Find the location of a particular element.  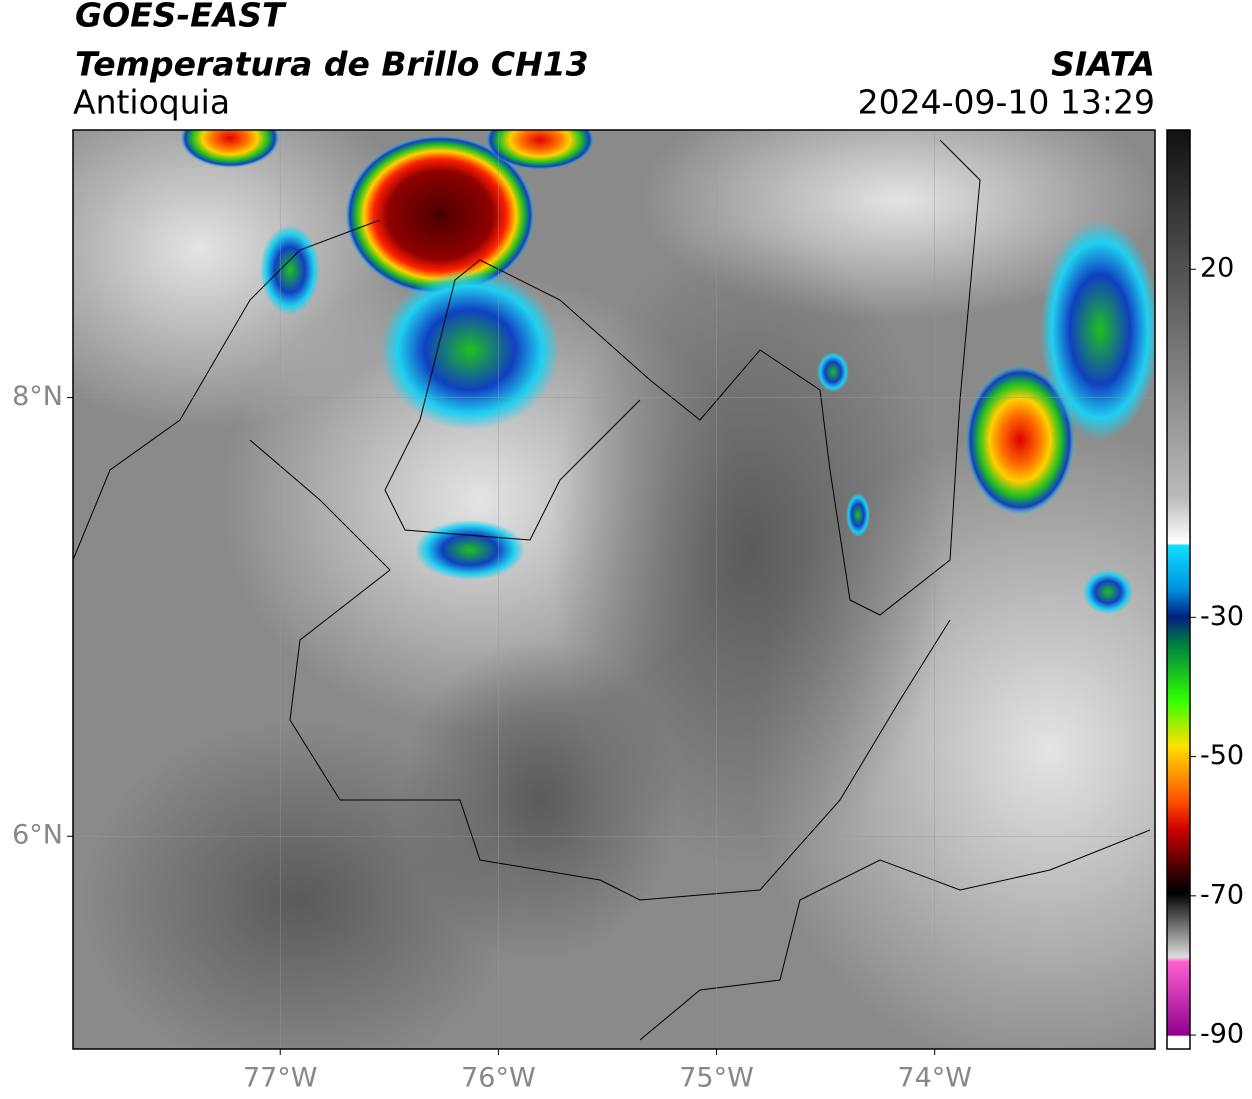

source: SIATA is located at coordinates (1103, 64).